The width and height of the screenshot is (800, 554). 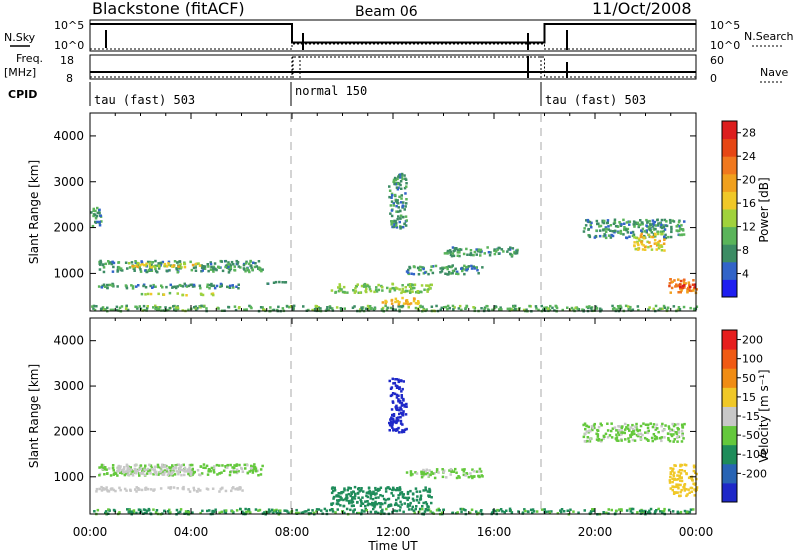 What do you see at coordinates (749, 156) in the screenshot?
I see `colorbar-tick-label: 24` at bounding box center [749, 156].